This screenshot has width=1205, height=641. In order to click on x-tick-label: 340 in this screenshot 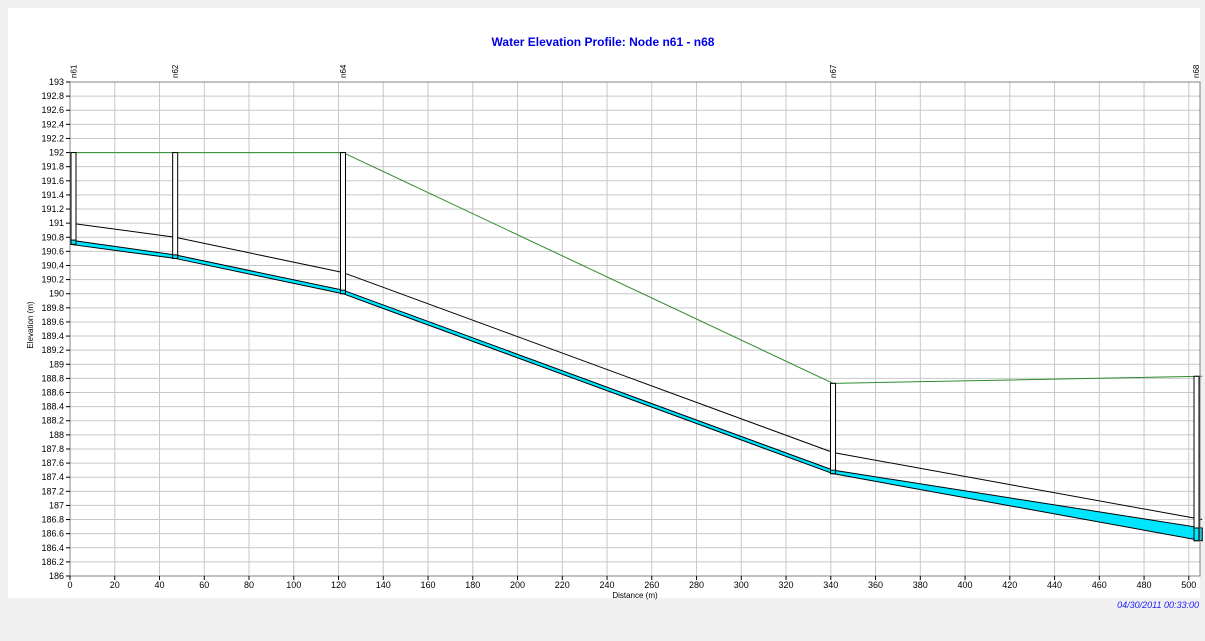, I will do `click(830, 585)`.